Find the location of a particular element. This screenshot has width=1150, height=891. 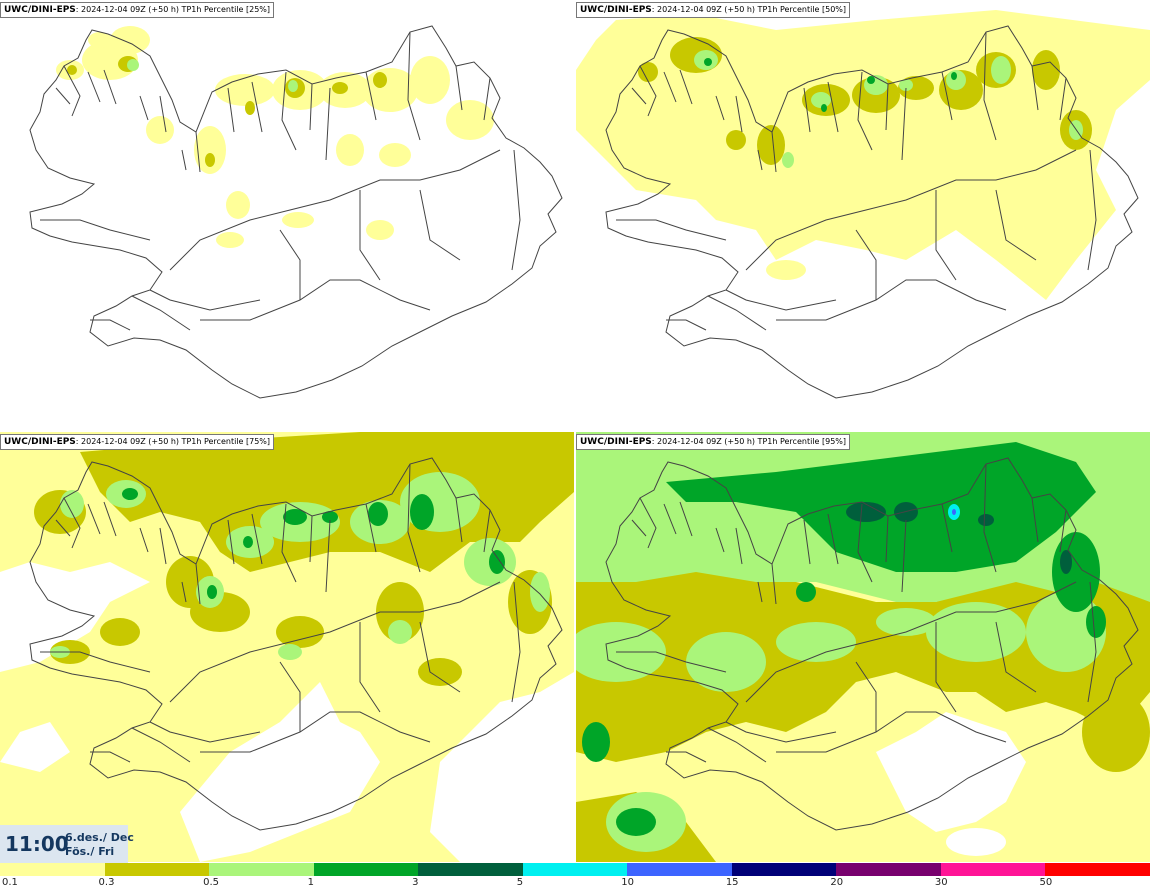

colorbar-tick-label: 0.3 is located at coordinates (106, 882).